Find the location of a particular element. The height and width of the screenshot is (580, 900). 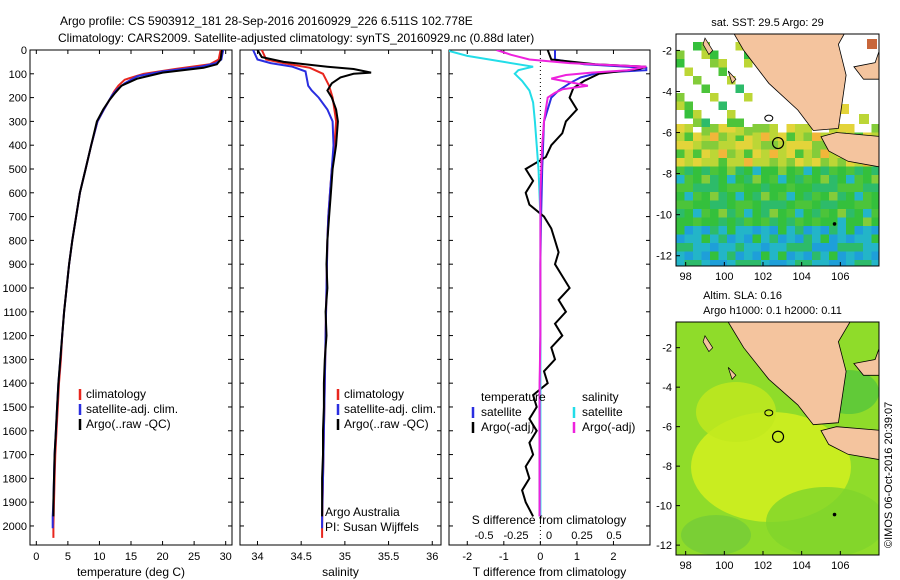

x-tick-label: 104 is located at coordinates (801, 277).